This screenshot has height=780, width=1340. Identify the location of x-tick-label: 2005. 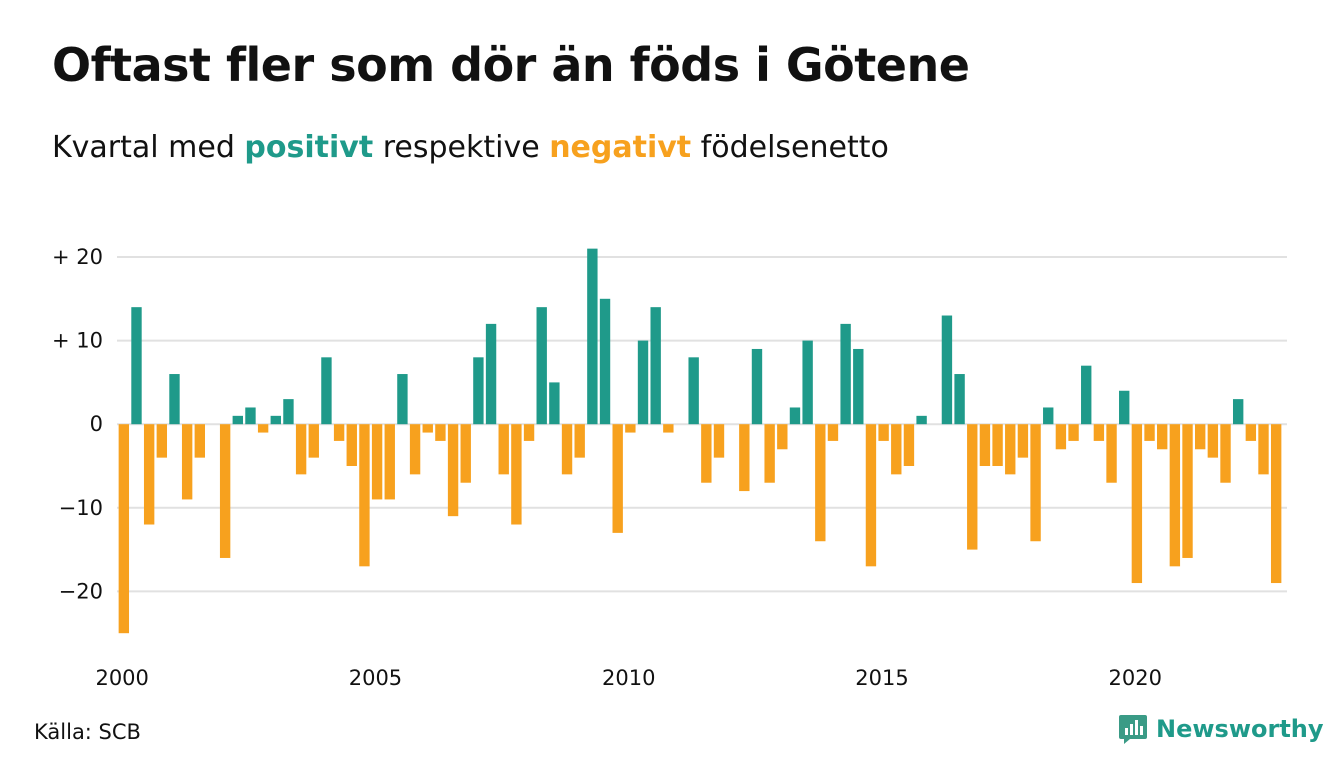
(375, 678).